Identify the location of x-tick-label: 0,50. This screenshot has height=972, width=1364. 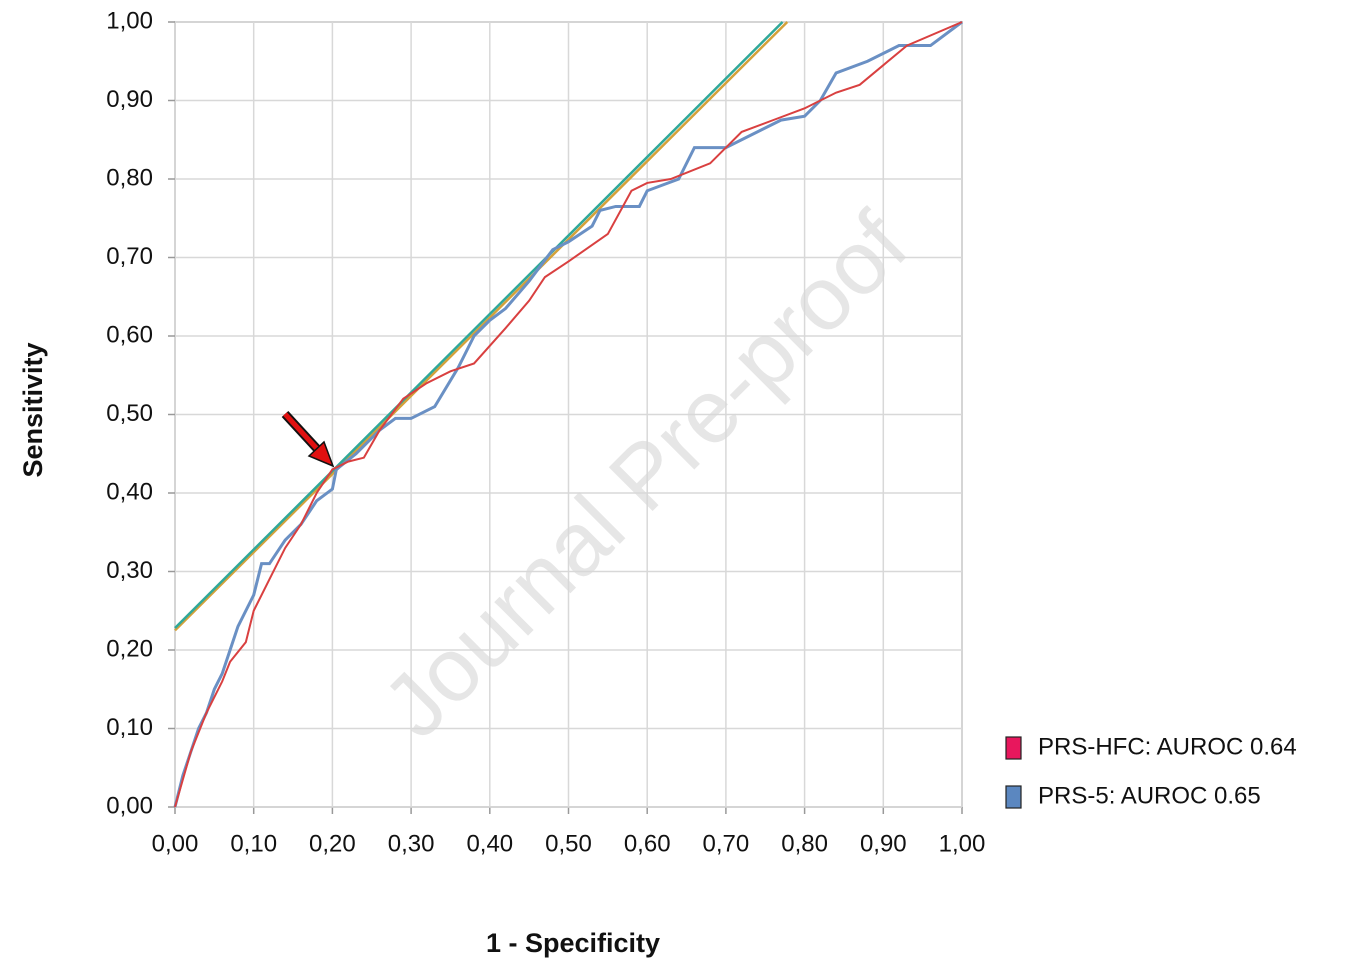
(568, 843).